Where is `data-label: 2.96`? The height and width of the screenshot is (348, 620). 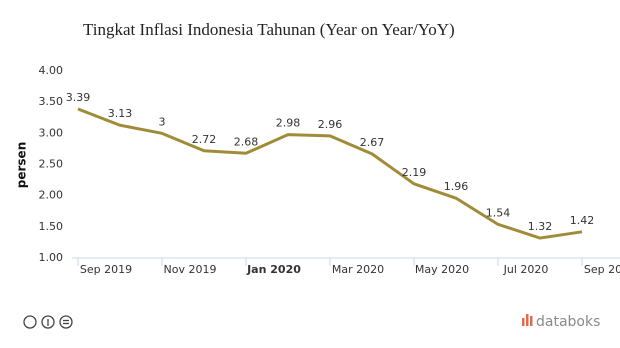 data-label: 2.96 is located at coordinates (330, 124).